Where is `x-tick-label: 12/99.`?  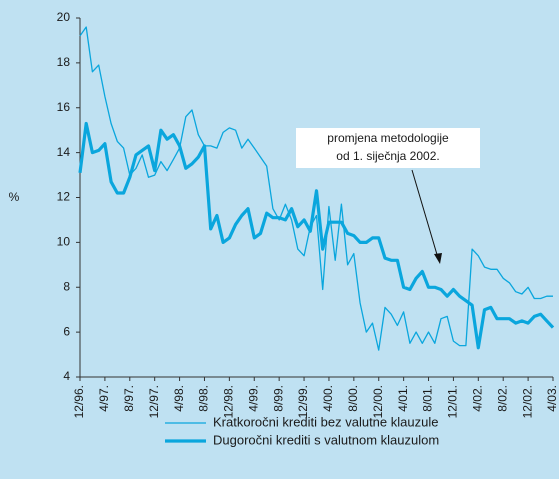 x-tick-label: 12/99. is located at coordinates (303, 401).